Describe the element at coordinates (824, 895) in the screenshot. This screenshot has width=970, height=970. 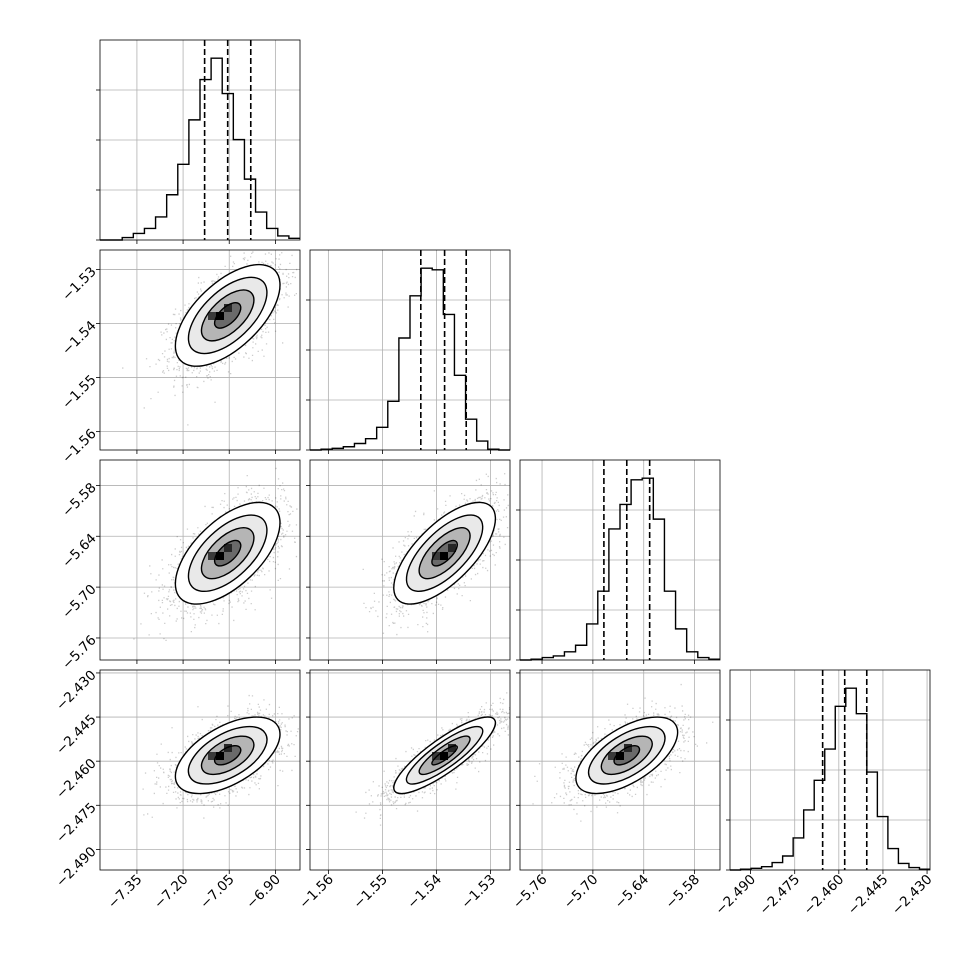
I see `x-tick-label: −2.460` at that location.